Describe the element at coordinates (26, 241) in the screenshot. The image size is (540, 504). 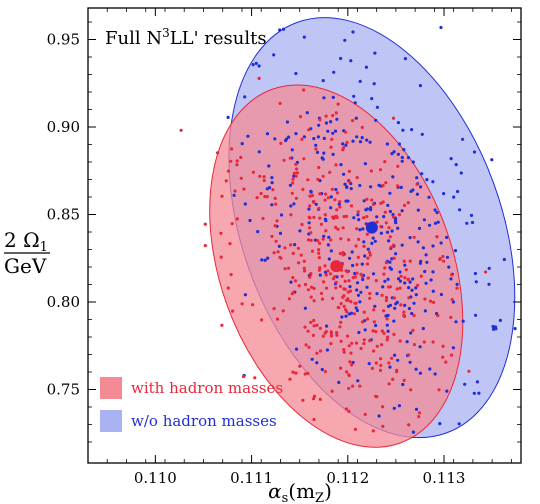
I see `y-axis-label-numerator: 2 Ω1` at that location.